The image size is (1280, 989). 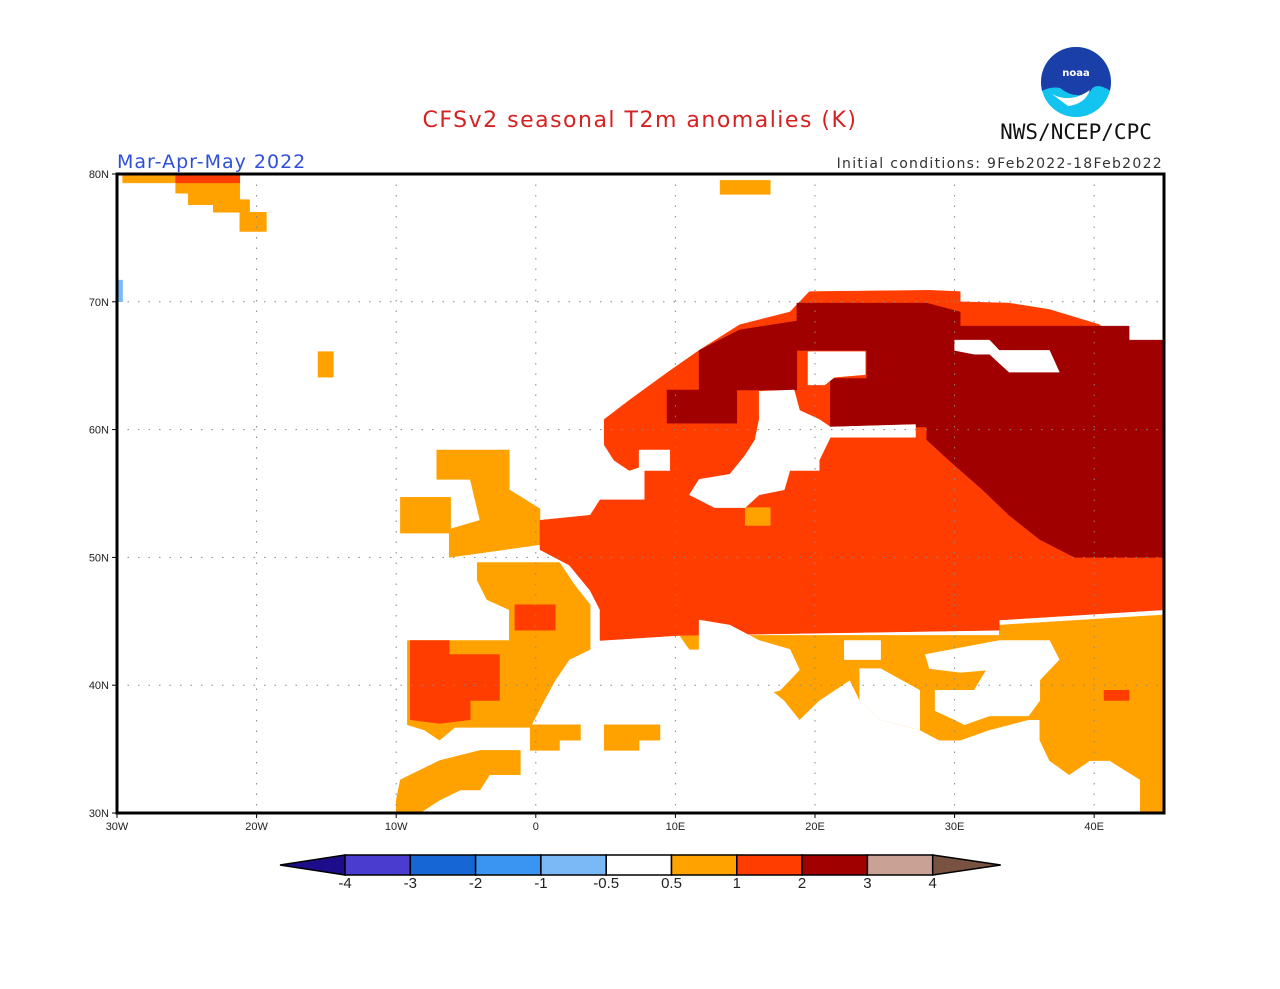 I want to click on season-label: Mar-Apr-May 2022, so click(x=211, y=162).